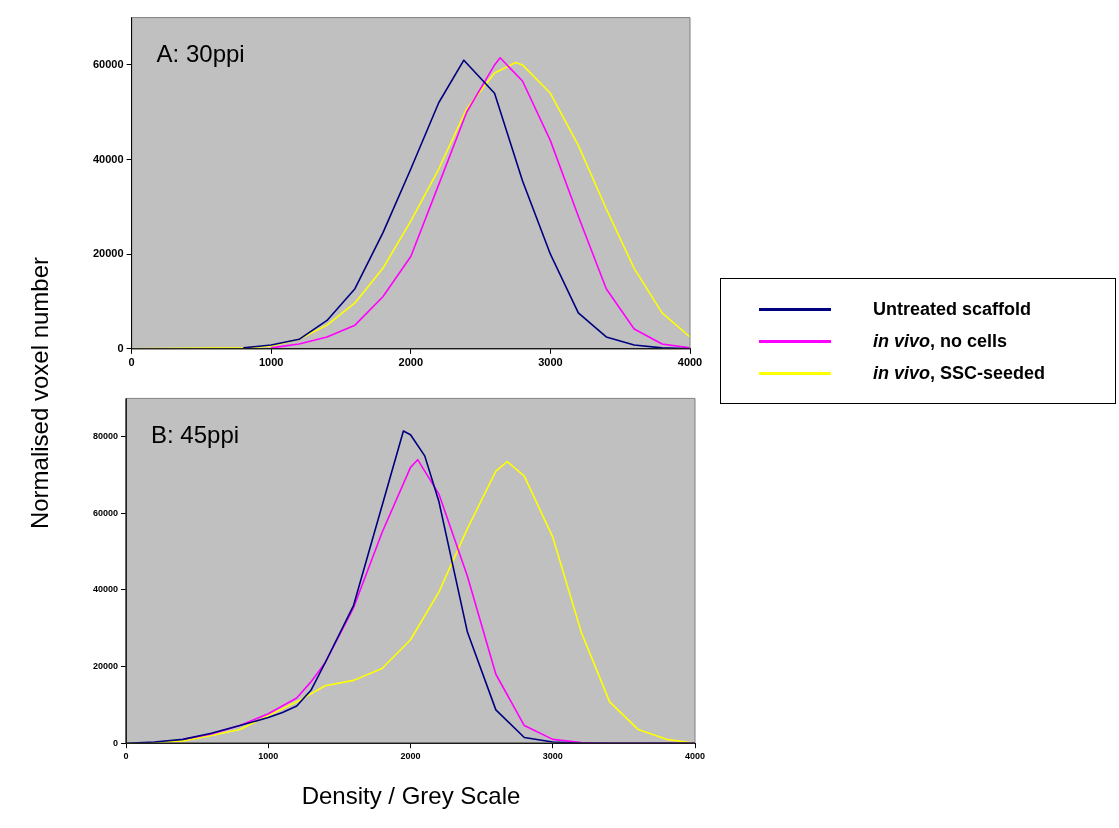 This screenshot has width=1119, height=828. I want to click on x-axis-title: Density / Grey Scale, so click(411, 796).